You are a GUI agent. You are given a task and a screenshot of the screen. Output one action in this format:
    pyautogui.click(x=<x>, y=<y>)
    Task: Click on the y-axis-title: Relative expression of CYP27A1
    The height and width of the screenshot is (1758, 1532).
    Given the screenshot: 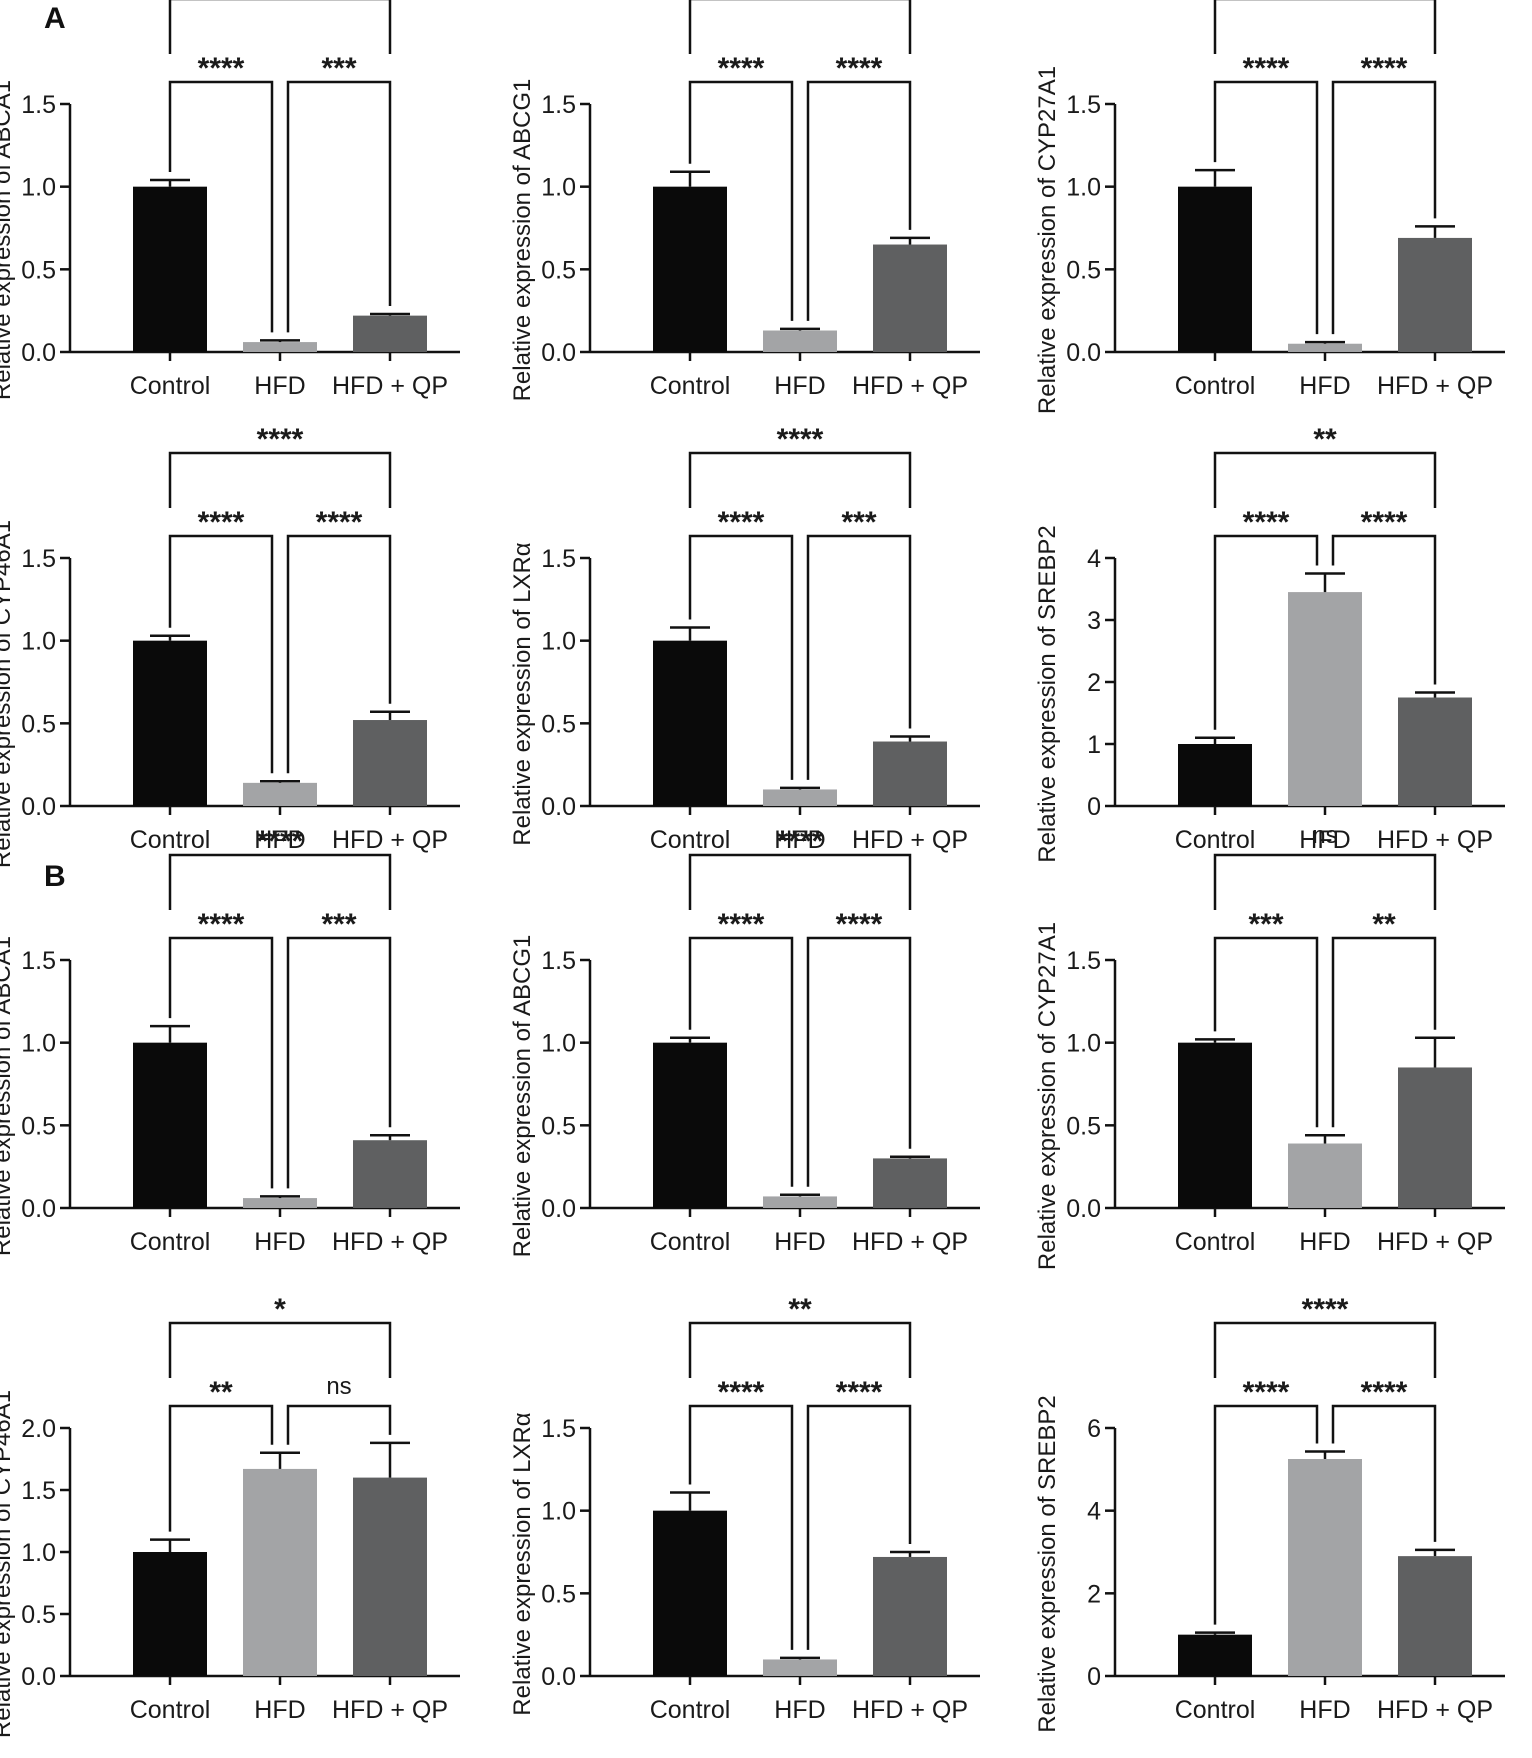 What is the action you would take?
    pyautogui.click(x=1047, y=240)
    